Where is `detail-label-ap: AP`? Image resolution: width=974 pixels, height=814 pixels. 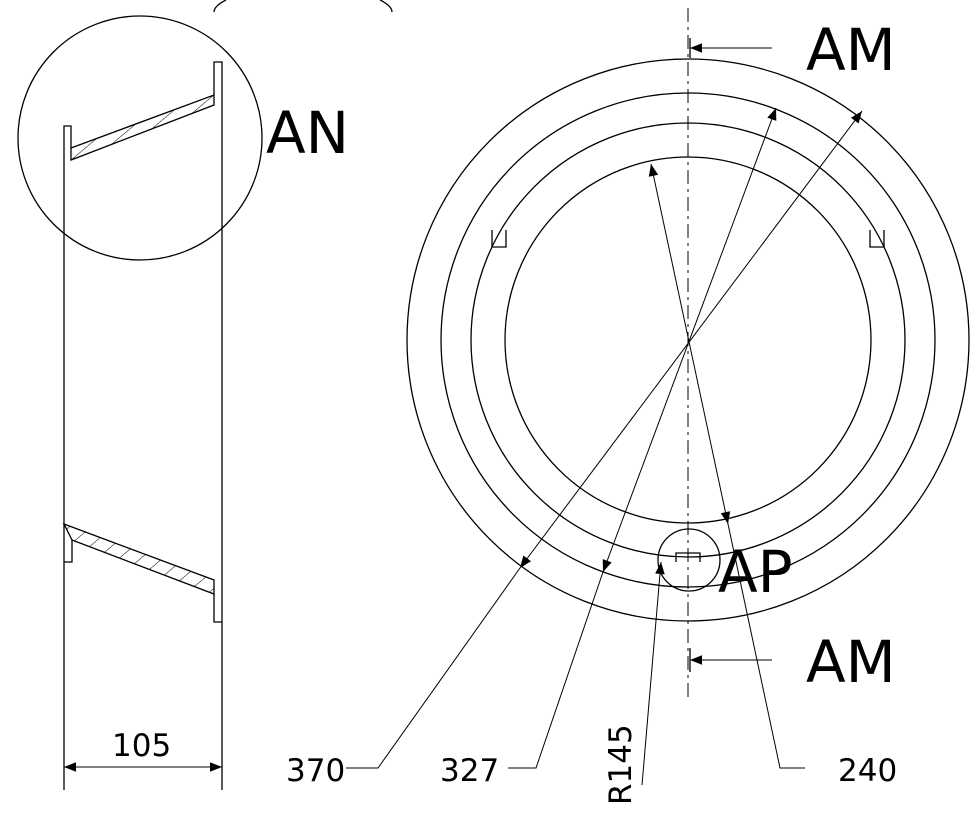
detail-label-ap: AP is located at coordinates (755, 572).